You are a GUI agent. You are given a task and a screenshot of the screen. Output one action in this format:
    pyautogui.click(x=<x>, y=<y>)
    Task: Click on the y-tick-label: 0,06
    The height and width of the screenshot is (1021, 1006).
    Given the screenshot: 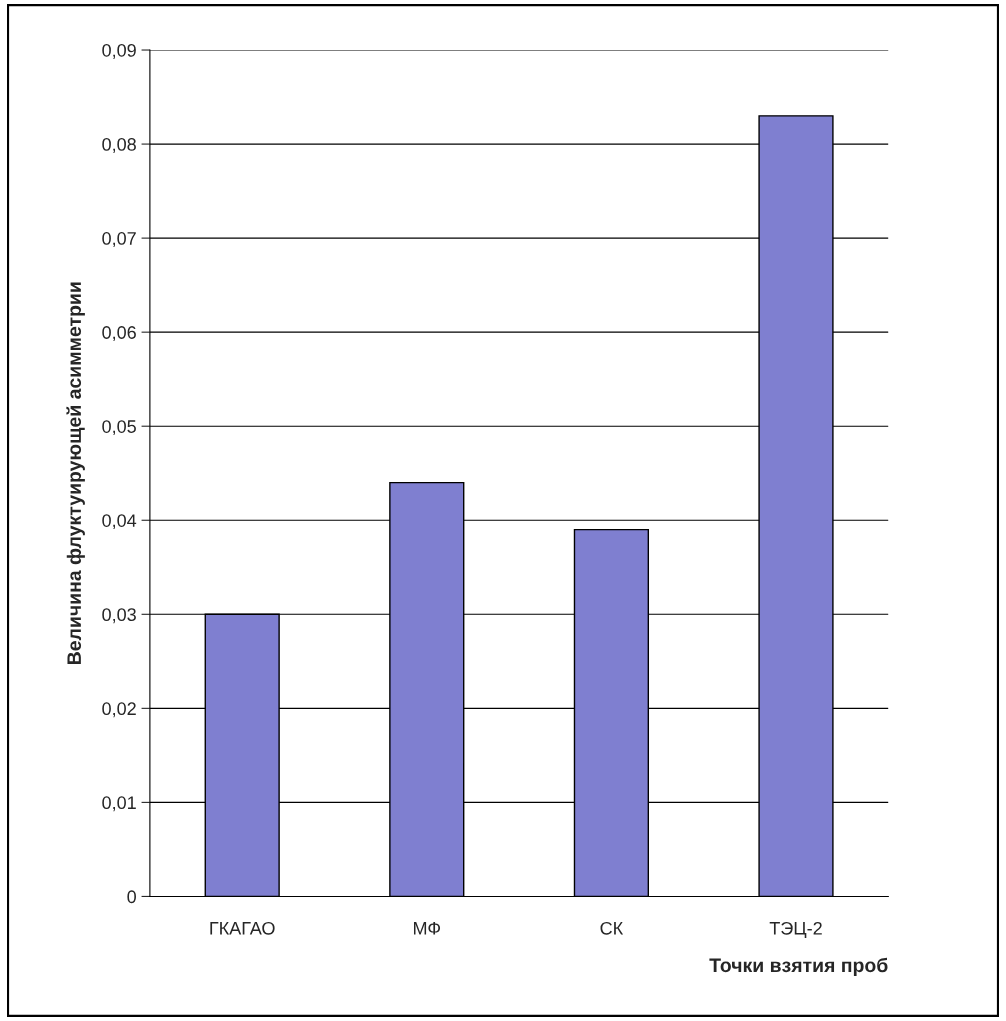 What is the action you would take?
    pyautogui.click(x=119, y=334)
    